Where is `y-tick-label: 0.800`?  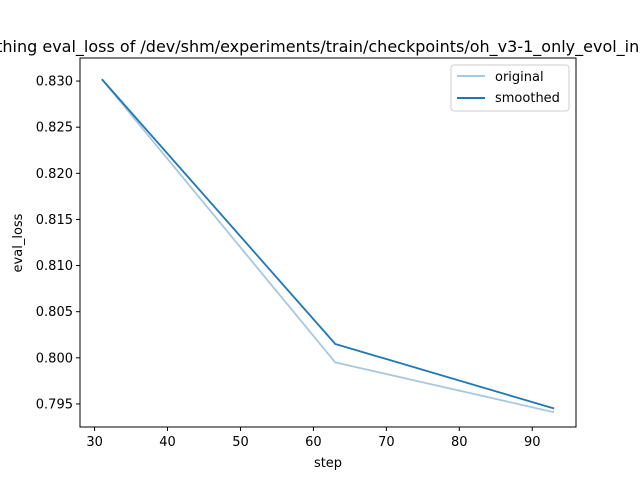 y-tick-label: 0.800 is located at coordinates (54, 358).